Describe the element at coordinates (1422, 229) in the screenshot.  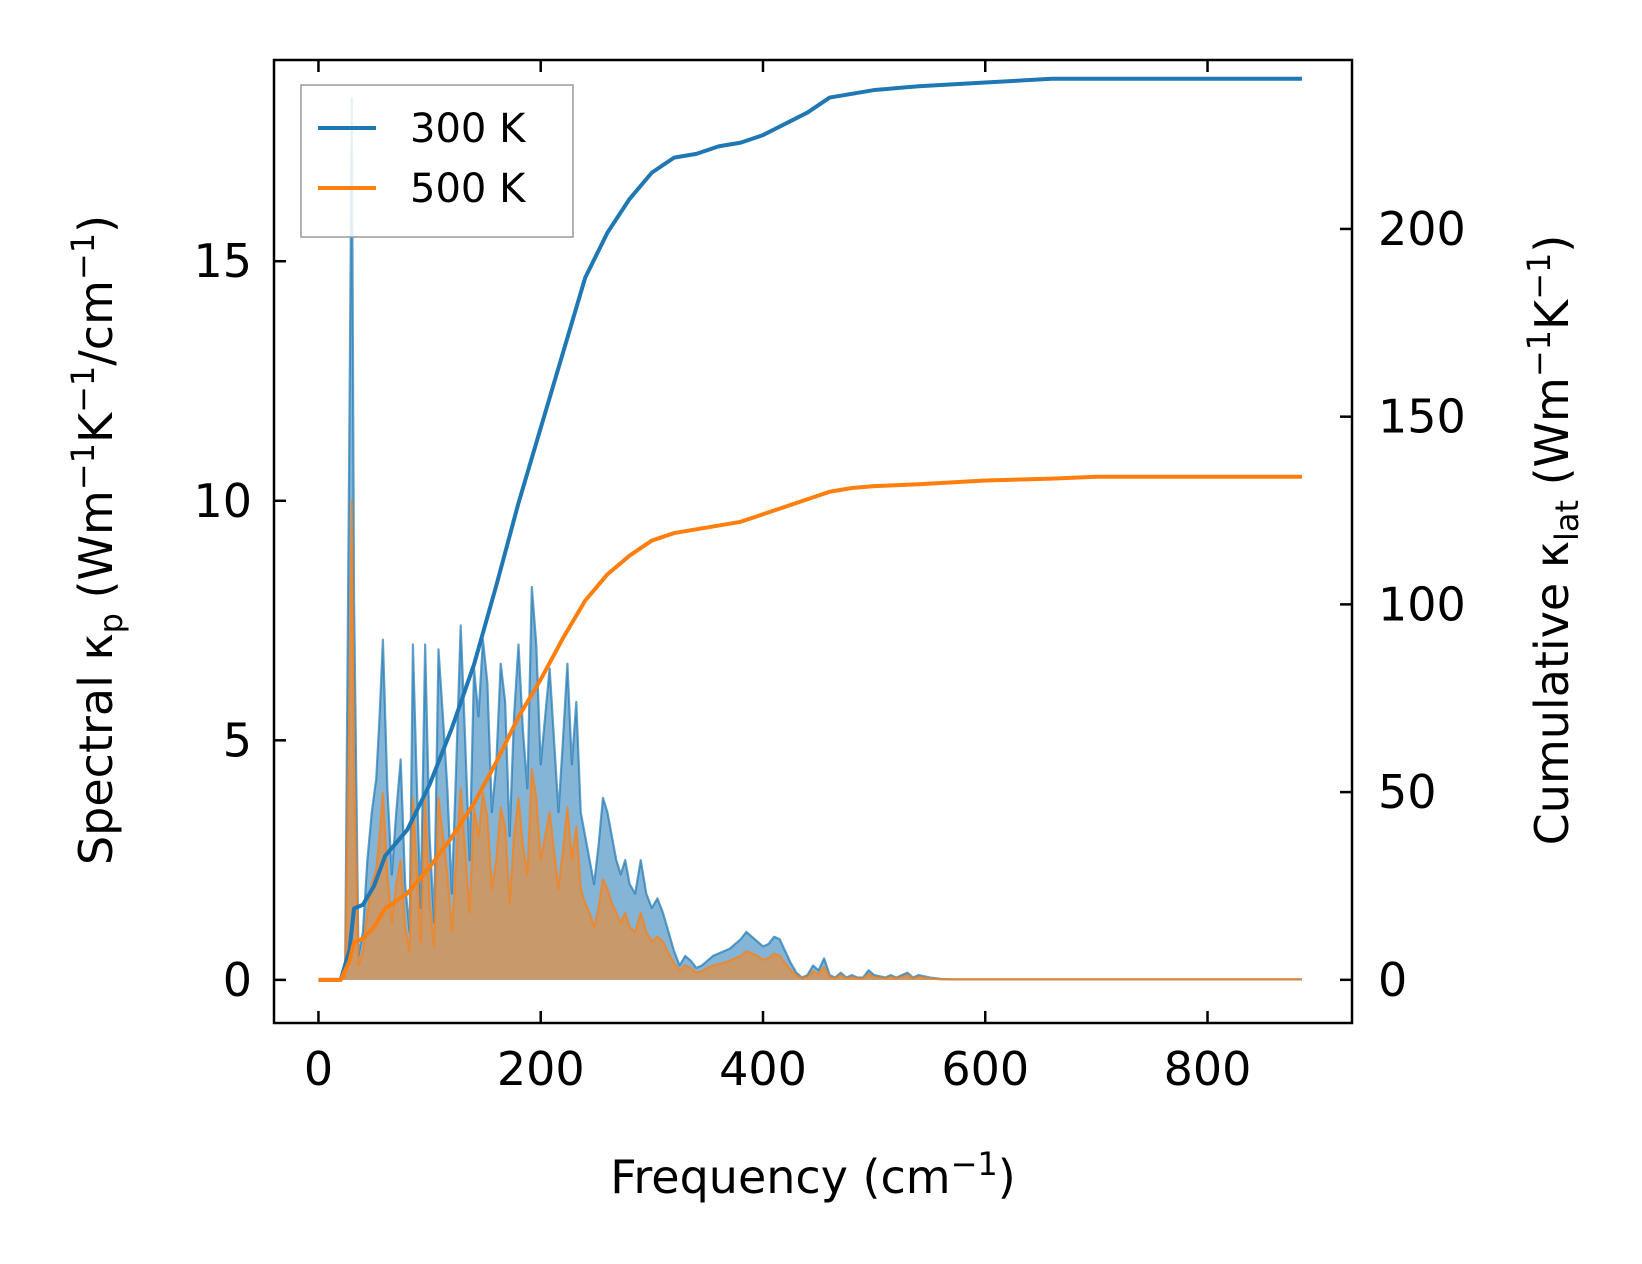
I see `y-right-tick-label: 200` at that location.